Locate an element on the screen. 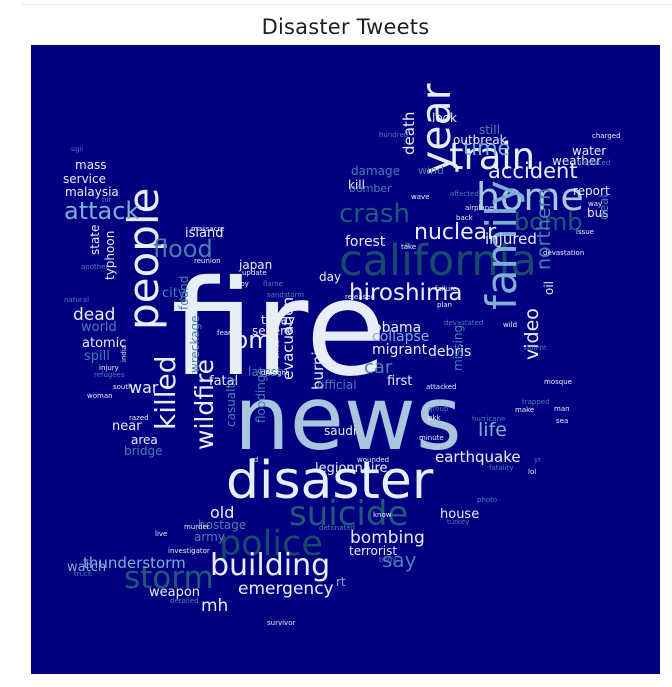 This screenshot has height=687, width=672. cloud-word-video: video is located at coordinates (532, 334).